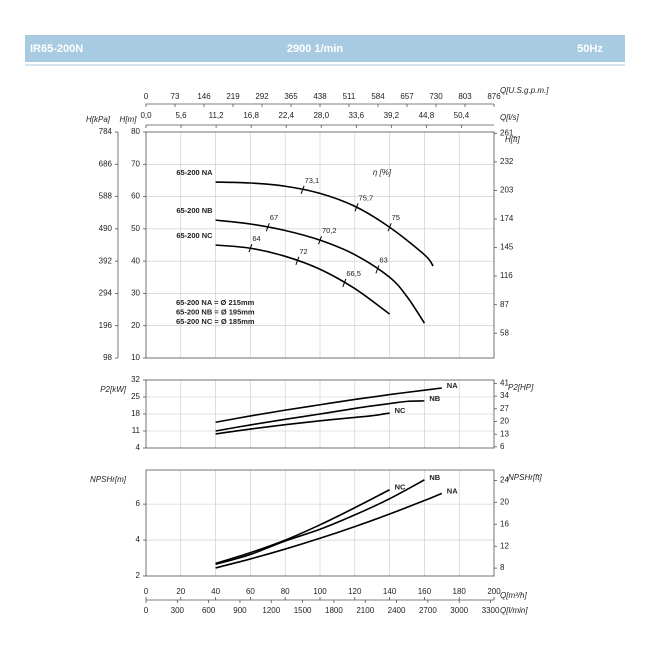 The width and height of the screenshot is (650, 650). What do you see at coordinates (106, 260) in the screenshot?
I see `y-tick-label: 392` at bounding box center [106, 260].